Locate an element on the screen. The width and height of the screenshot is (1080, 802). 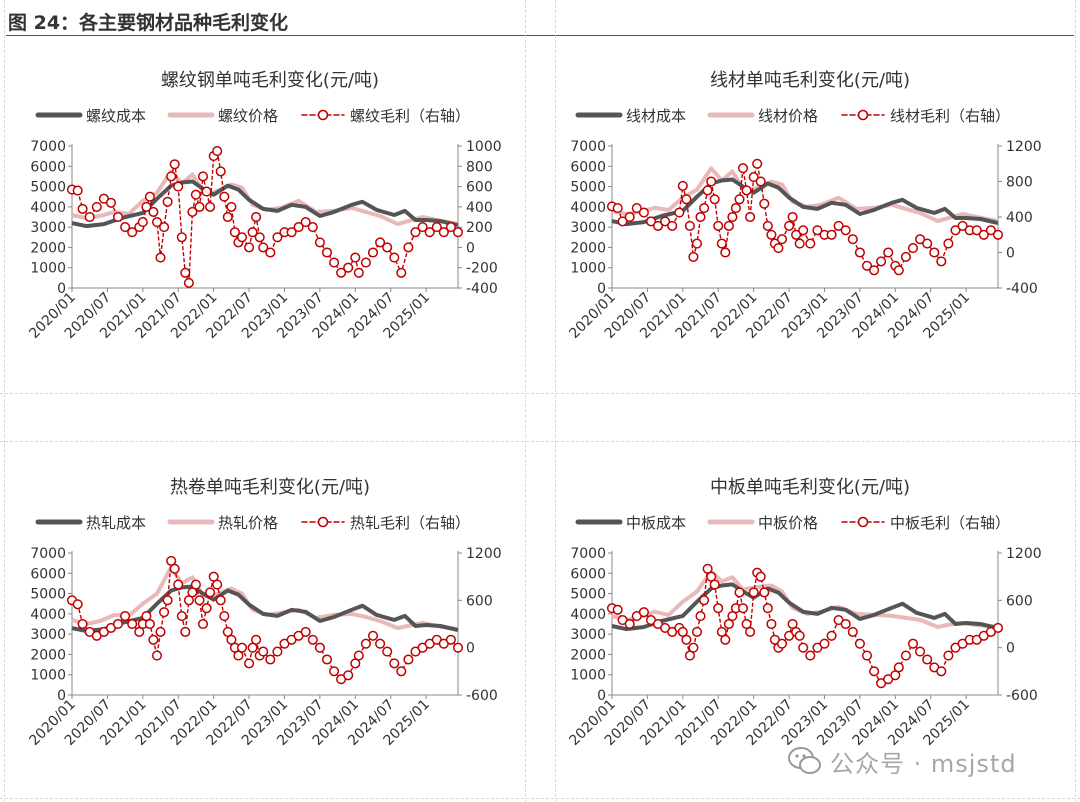
y-tick-label-right: 1000 is located at coordinates (484, 147).